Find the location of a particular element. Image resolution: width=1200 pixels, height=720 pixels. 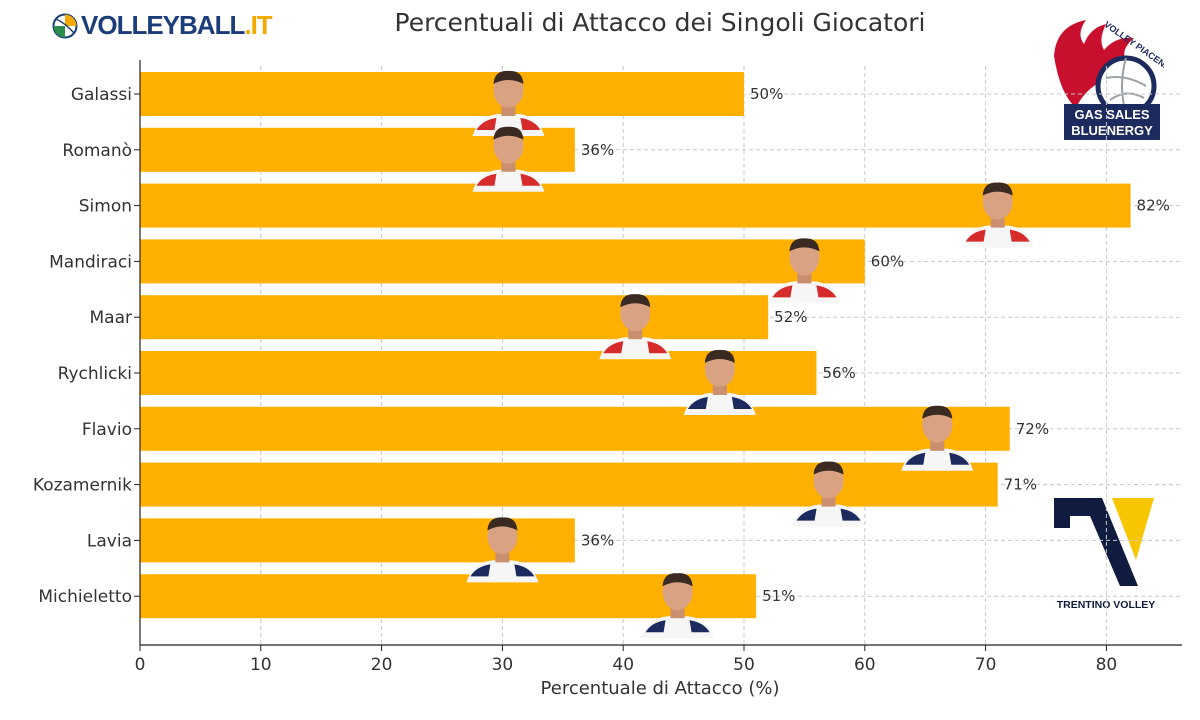

value-label-2: 82% is located at coordinates (1153, 206).